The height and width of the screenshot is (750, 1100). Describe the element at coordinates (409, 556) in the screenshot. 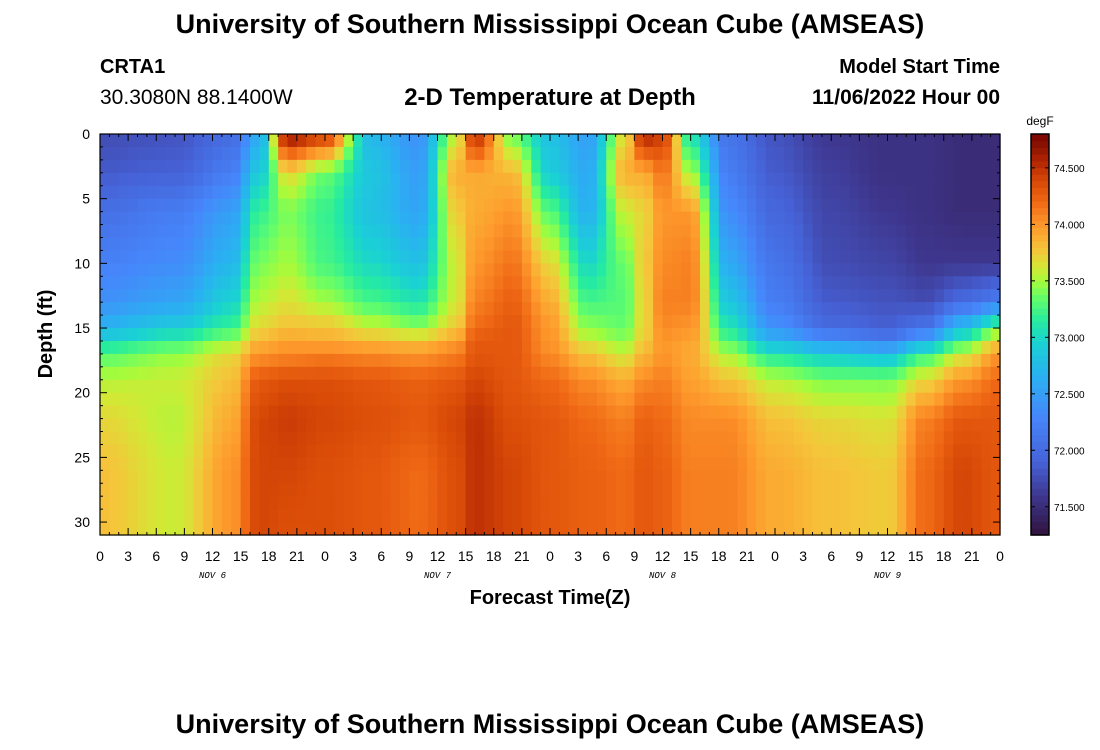

I see `x-tick-label: 9` at that location.